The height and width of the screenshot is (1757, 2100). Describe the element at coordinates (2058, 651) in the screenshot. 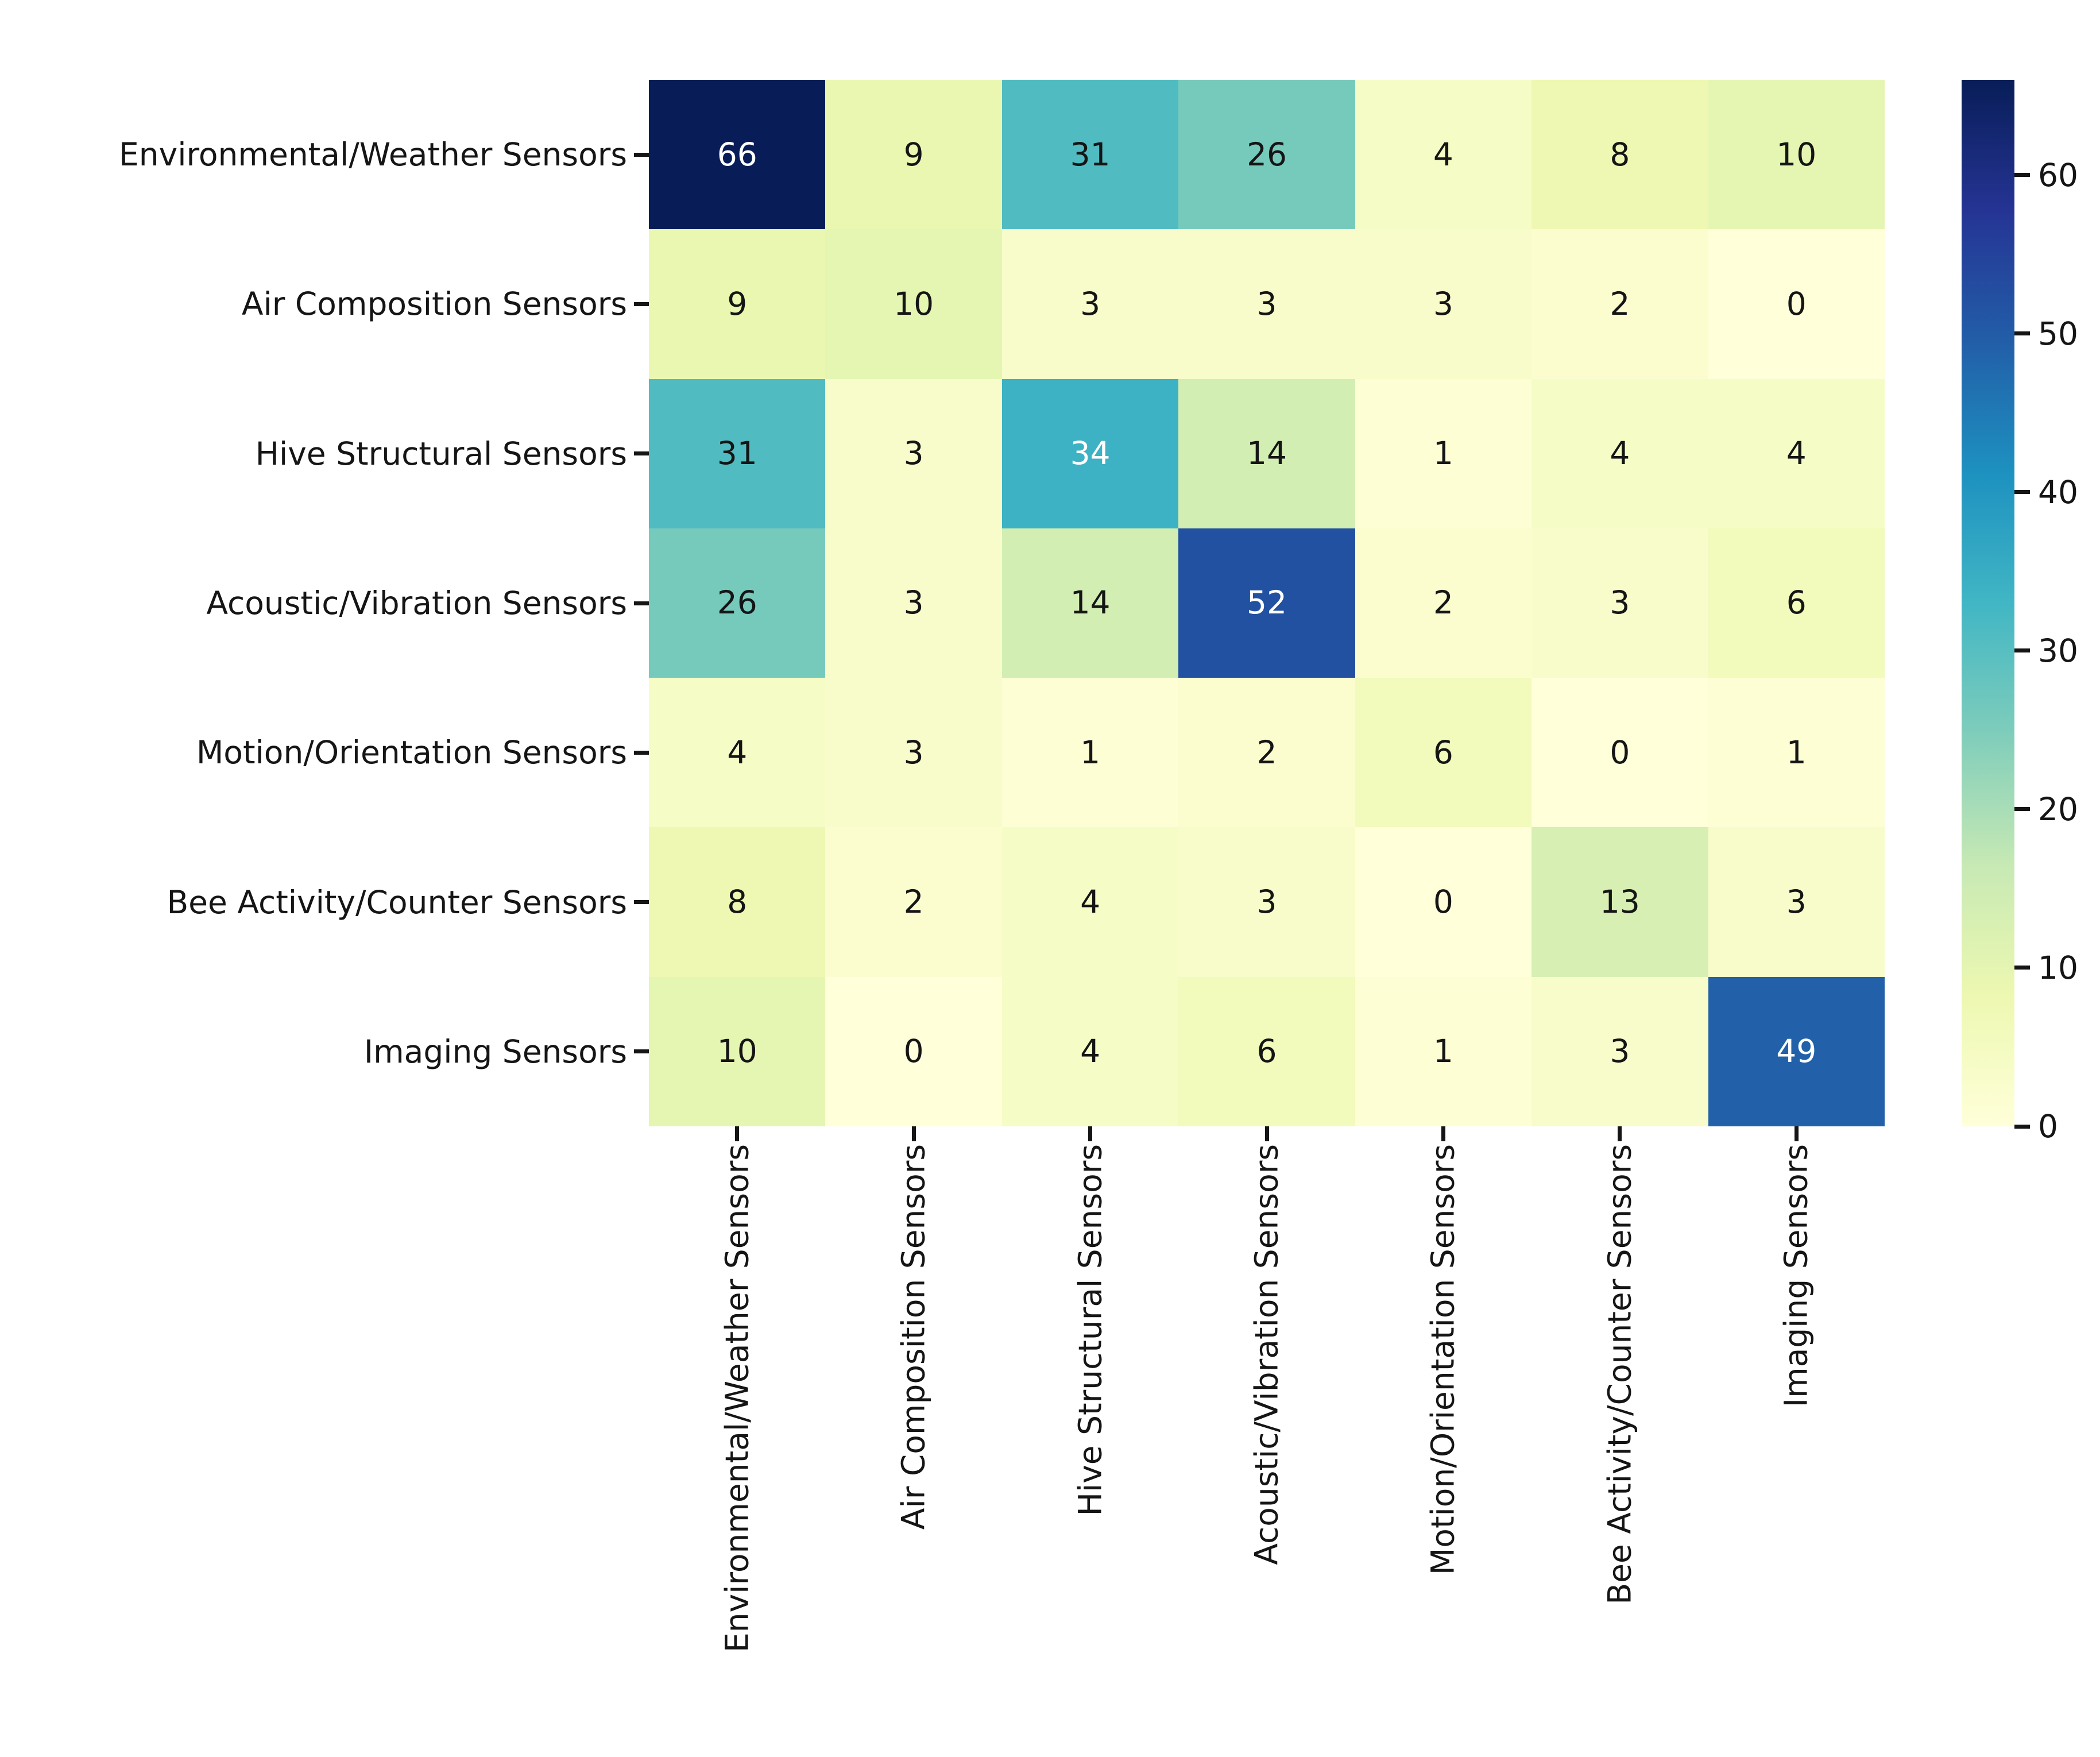

I see `colorbar-tick-label: 30` at that location.